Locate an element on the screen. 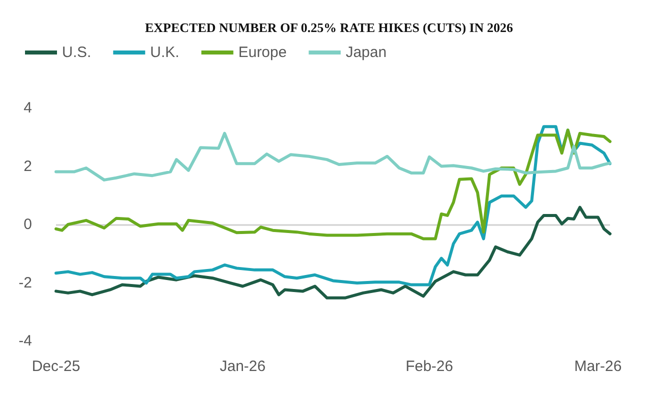  x-tick-label: Mar-26 is located at coordinates (598, 366).